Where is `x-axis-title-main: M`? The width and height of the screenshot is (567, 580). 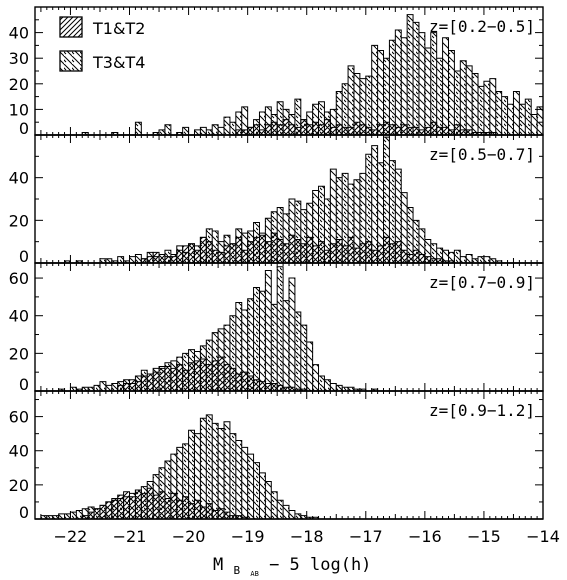
x-axis-title-main: M is located at coordinates (218, 565).